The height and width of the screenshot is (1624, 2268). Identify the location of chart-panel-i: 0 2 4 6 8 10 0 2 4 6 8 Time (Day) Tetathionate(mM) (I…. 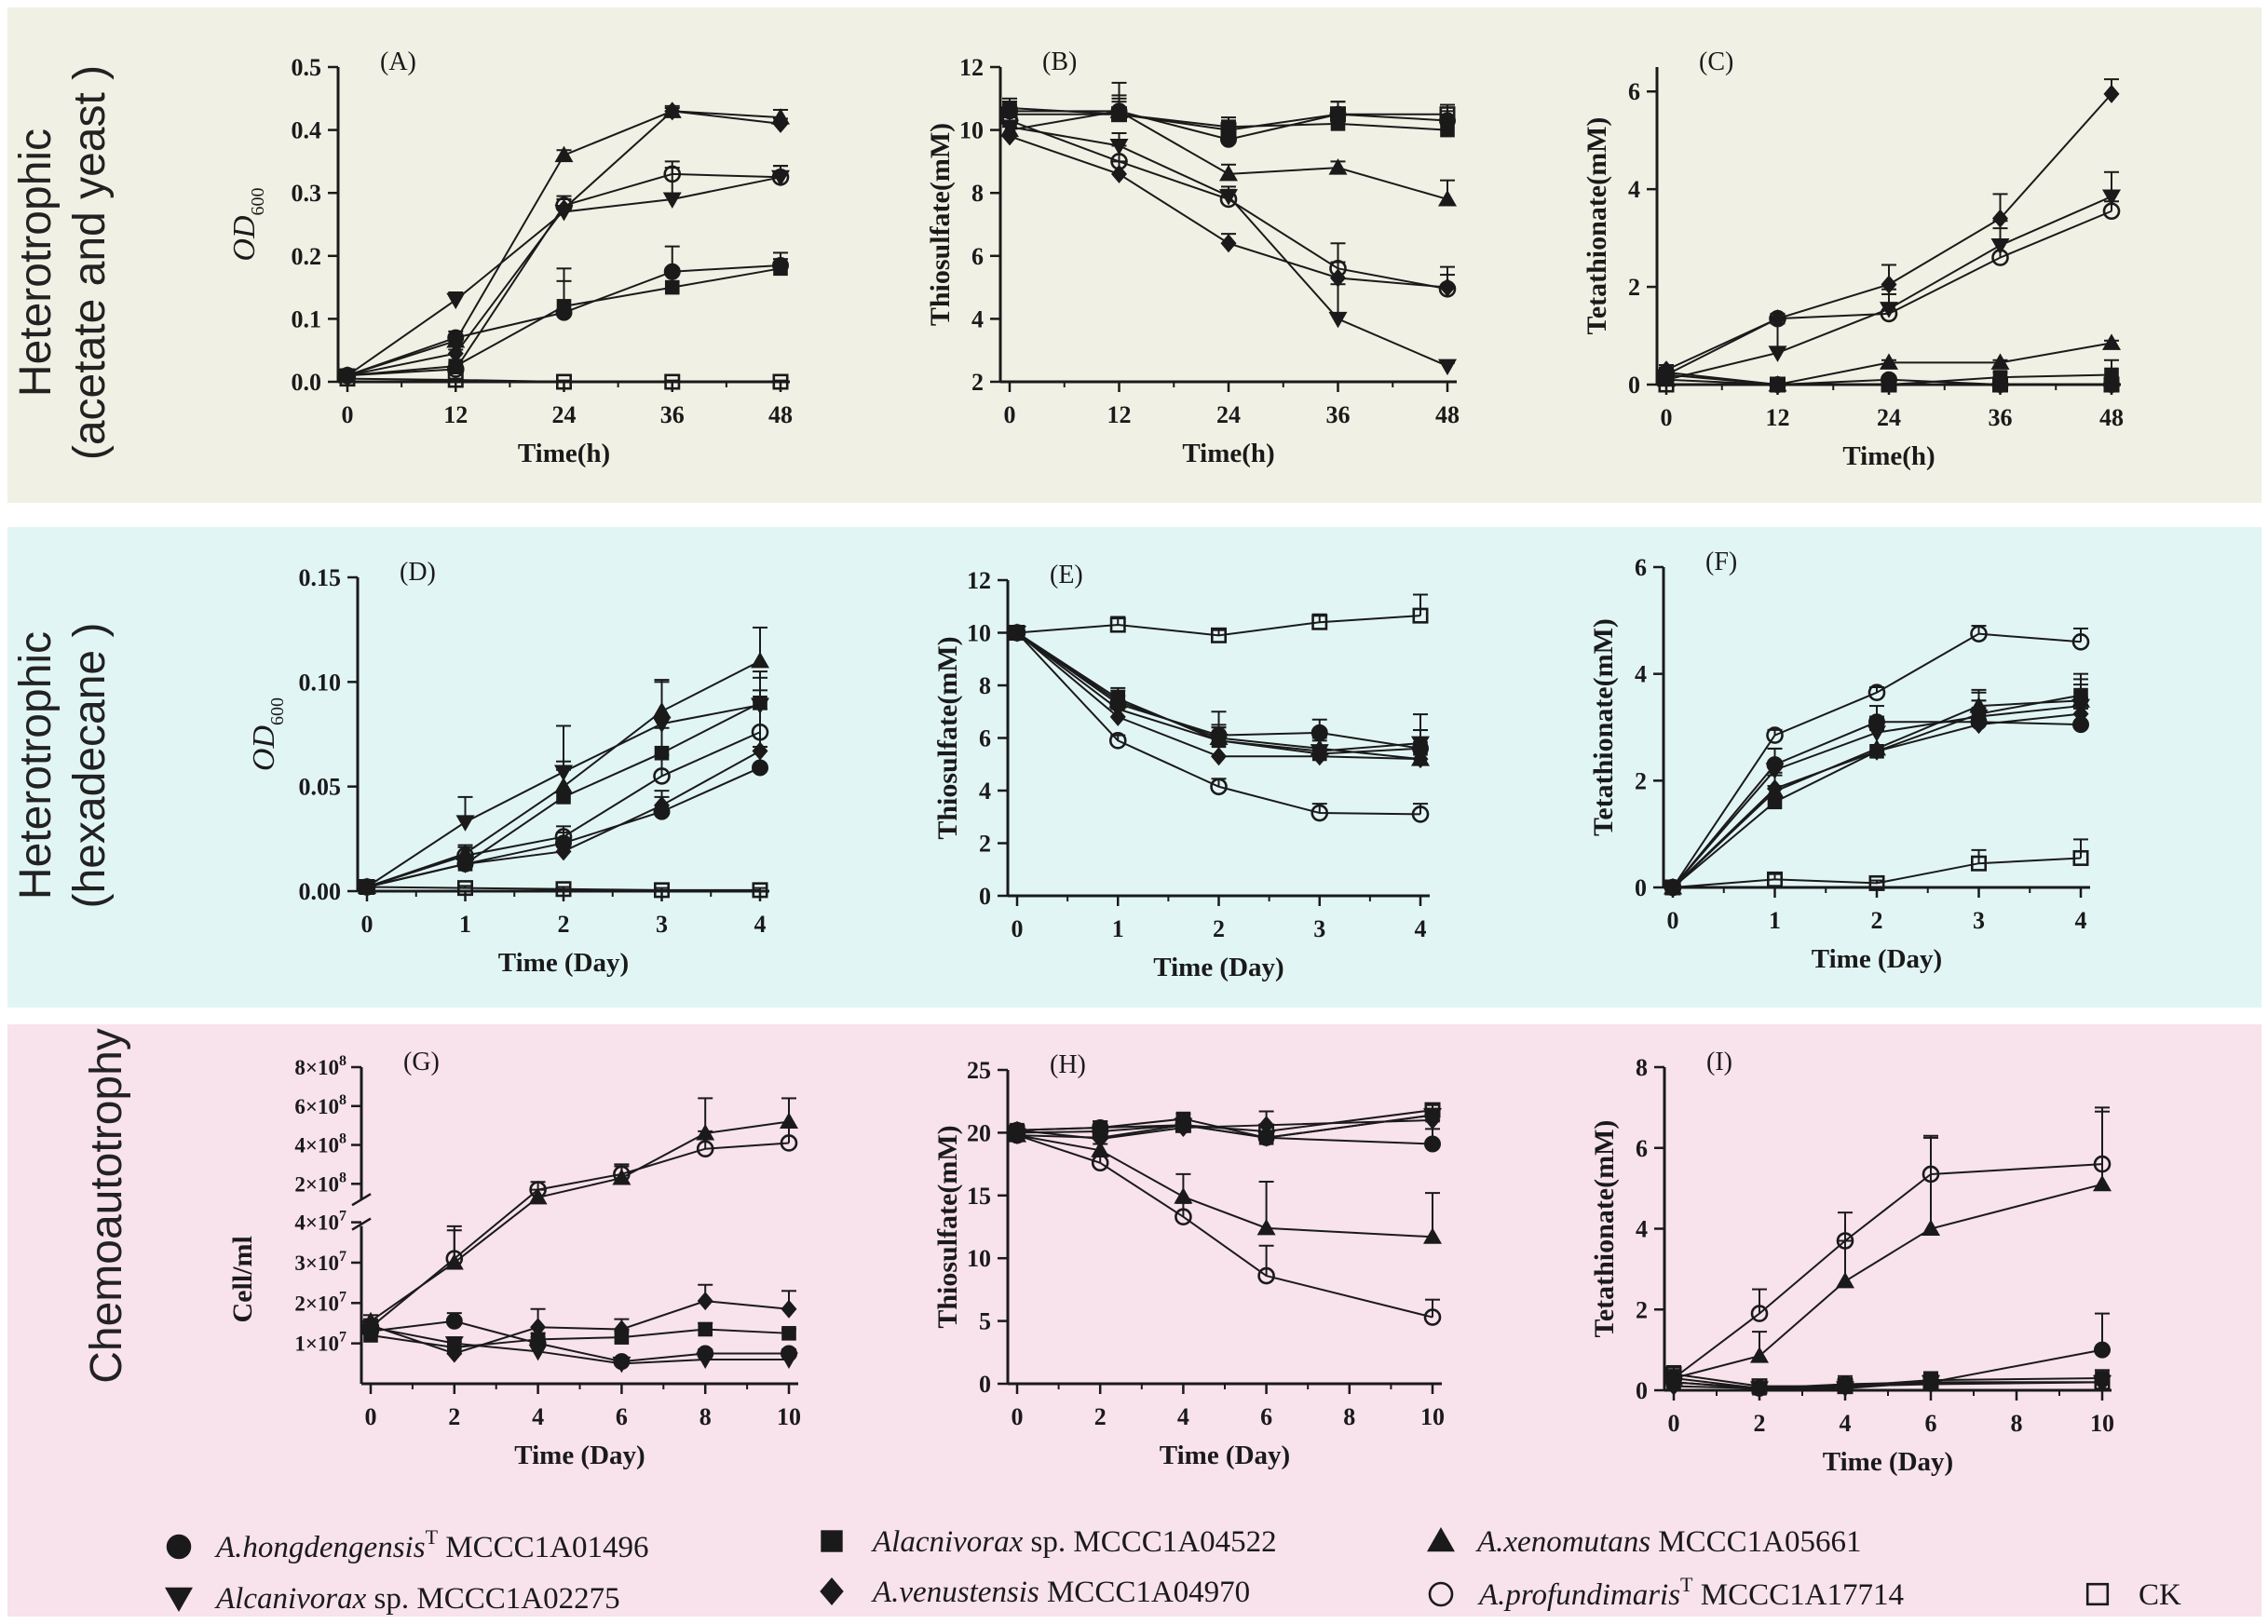
(1851, 1262).